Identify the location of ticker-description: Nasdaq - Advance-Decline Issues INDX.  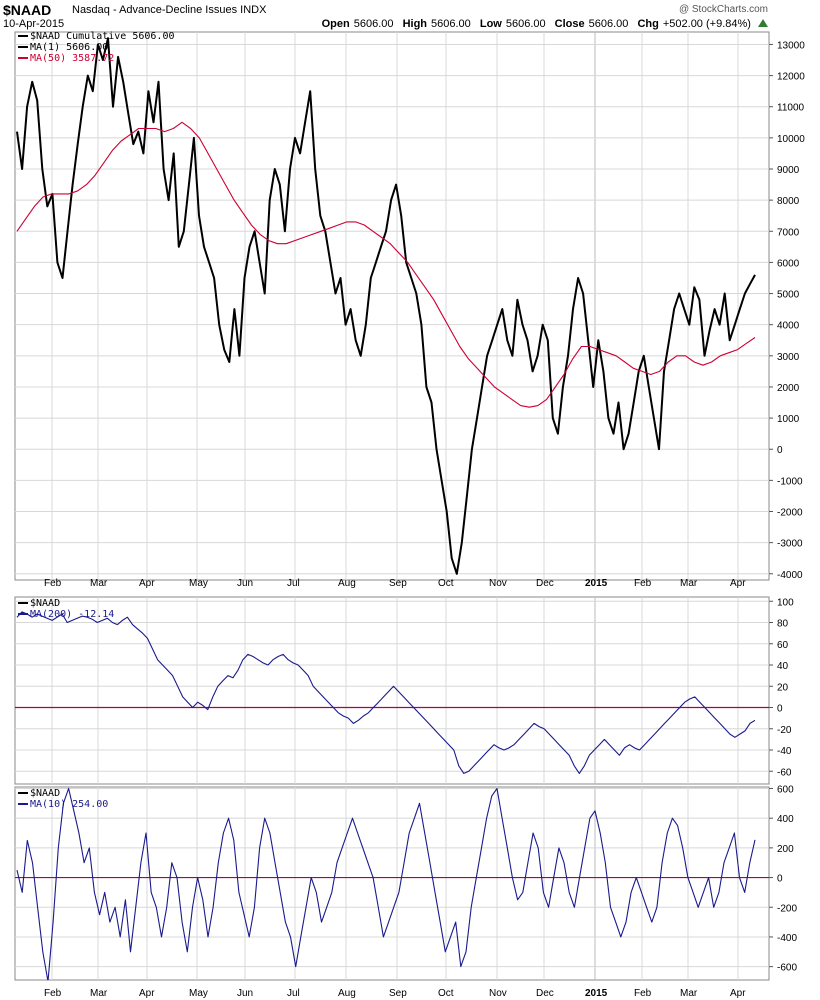
(169, 10).